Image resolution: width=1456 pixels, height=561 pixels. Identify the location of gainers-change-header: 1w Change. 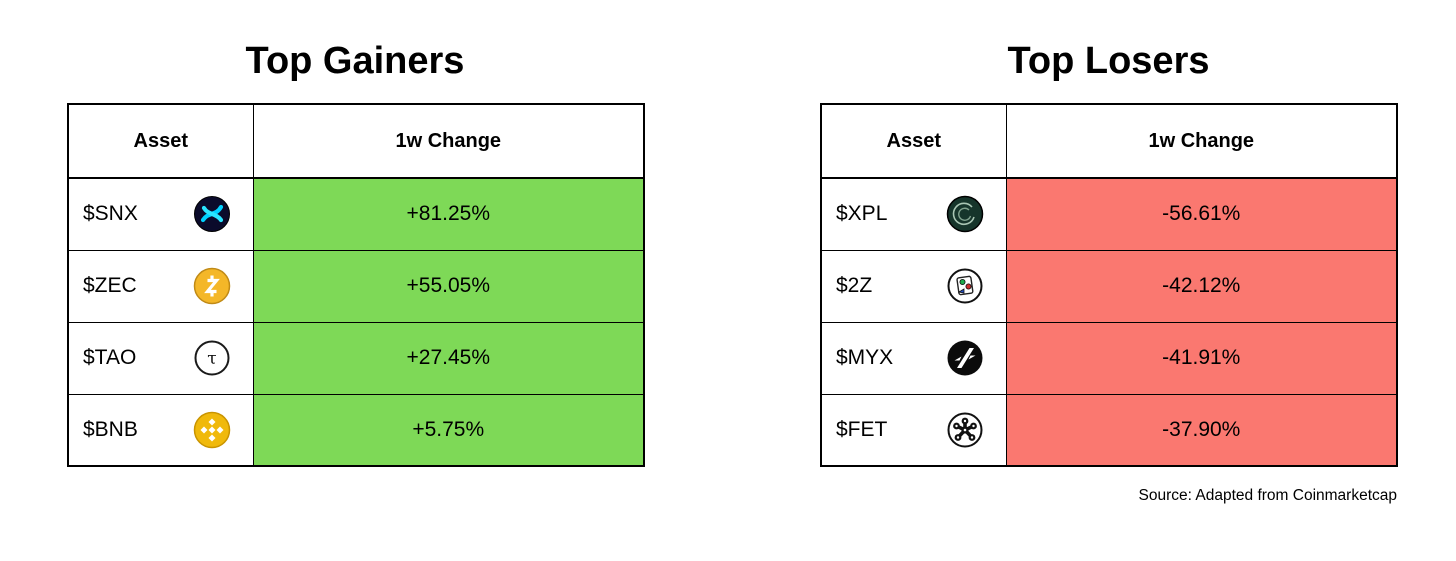
(448, 141).